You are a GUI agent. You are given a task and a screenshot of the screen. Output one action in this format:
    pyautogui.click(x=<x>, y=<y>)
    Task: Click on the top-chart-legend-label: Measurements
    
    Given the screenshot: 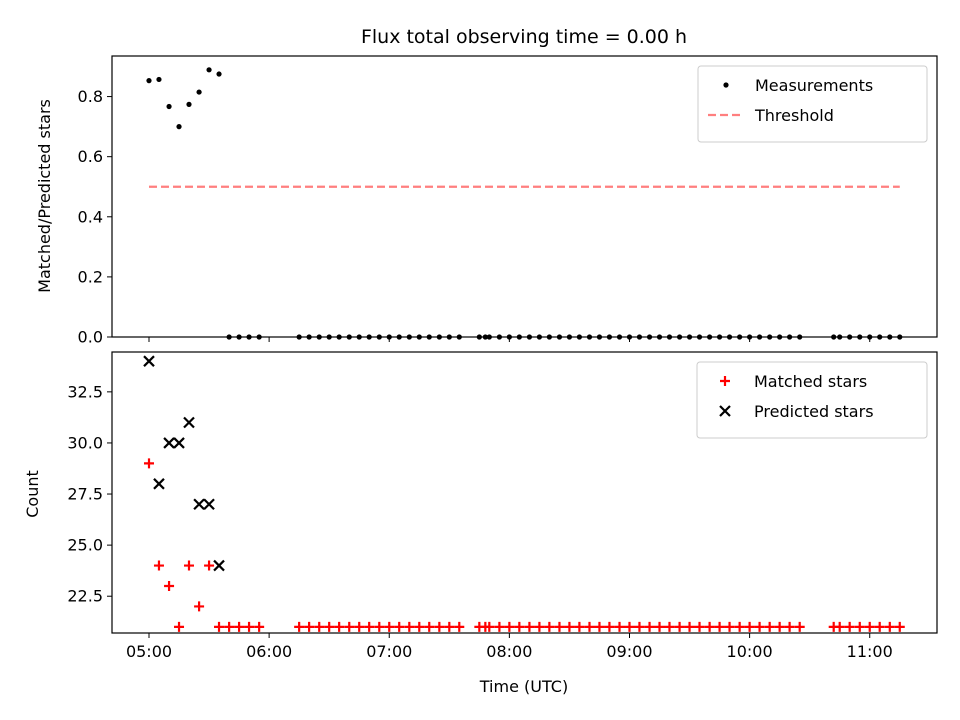 What is the action you would take?
    pyautogui.click(x=814, y=85)
    